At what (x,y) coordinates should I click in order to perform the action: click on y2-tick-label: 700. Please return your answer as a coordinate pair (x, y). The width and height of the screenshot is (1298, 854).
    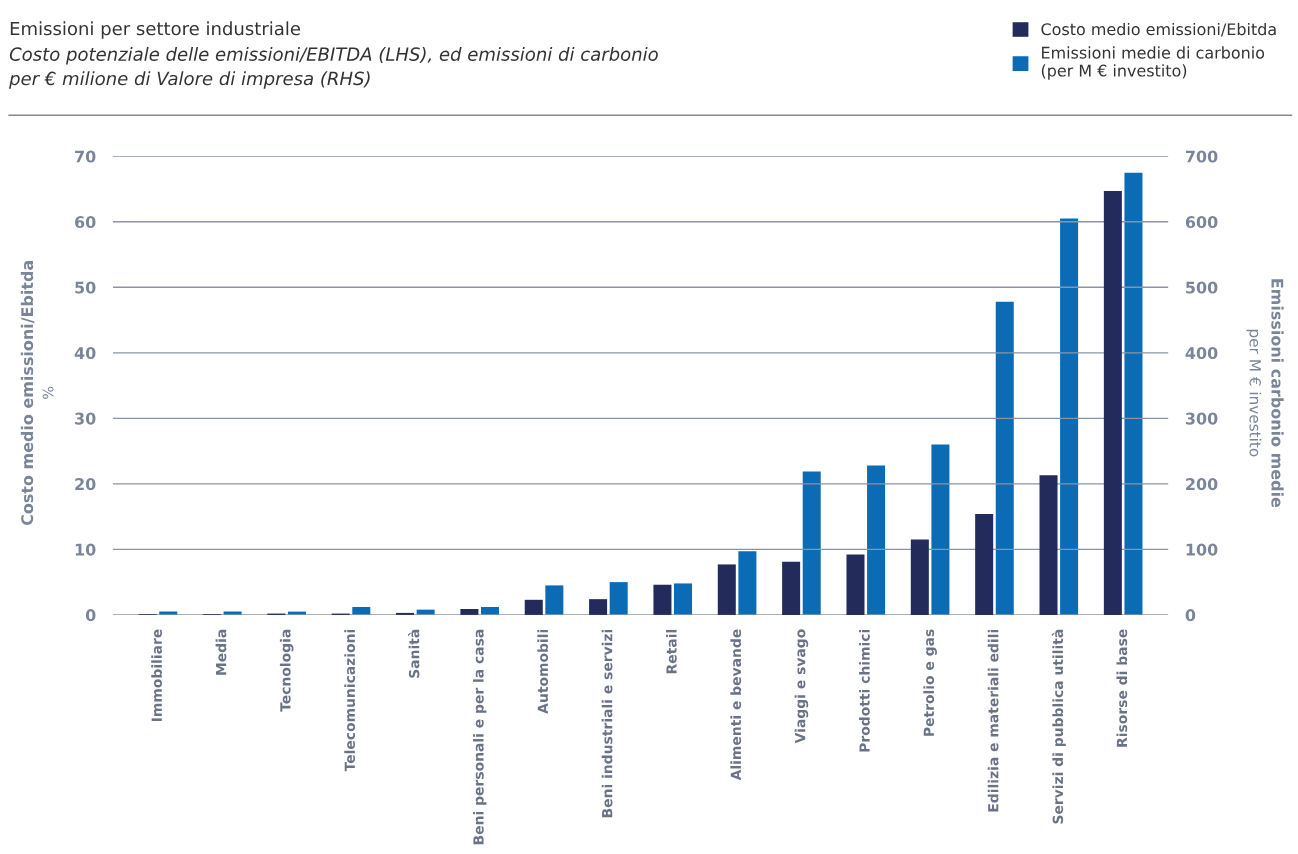
    Looking at the image, I should click on (1201, 156).